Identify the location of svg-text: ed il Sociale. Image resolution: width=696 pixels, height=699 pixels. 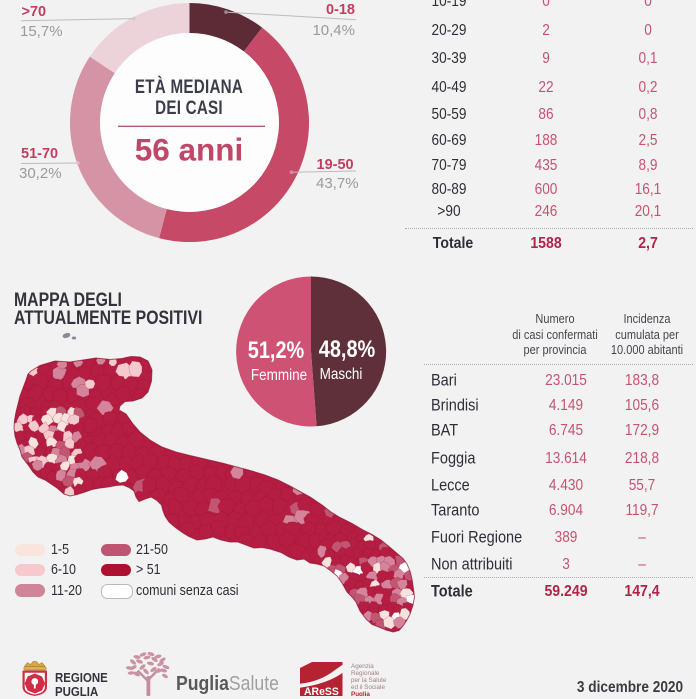
(368, 687).